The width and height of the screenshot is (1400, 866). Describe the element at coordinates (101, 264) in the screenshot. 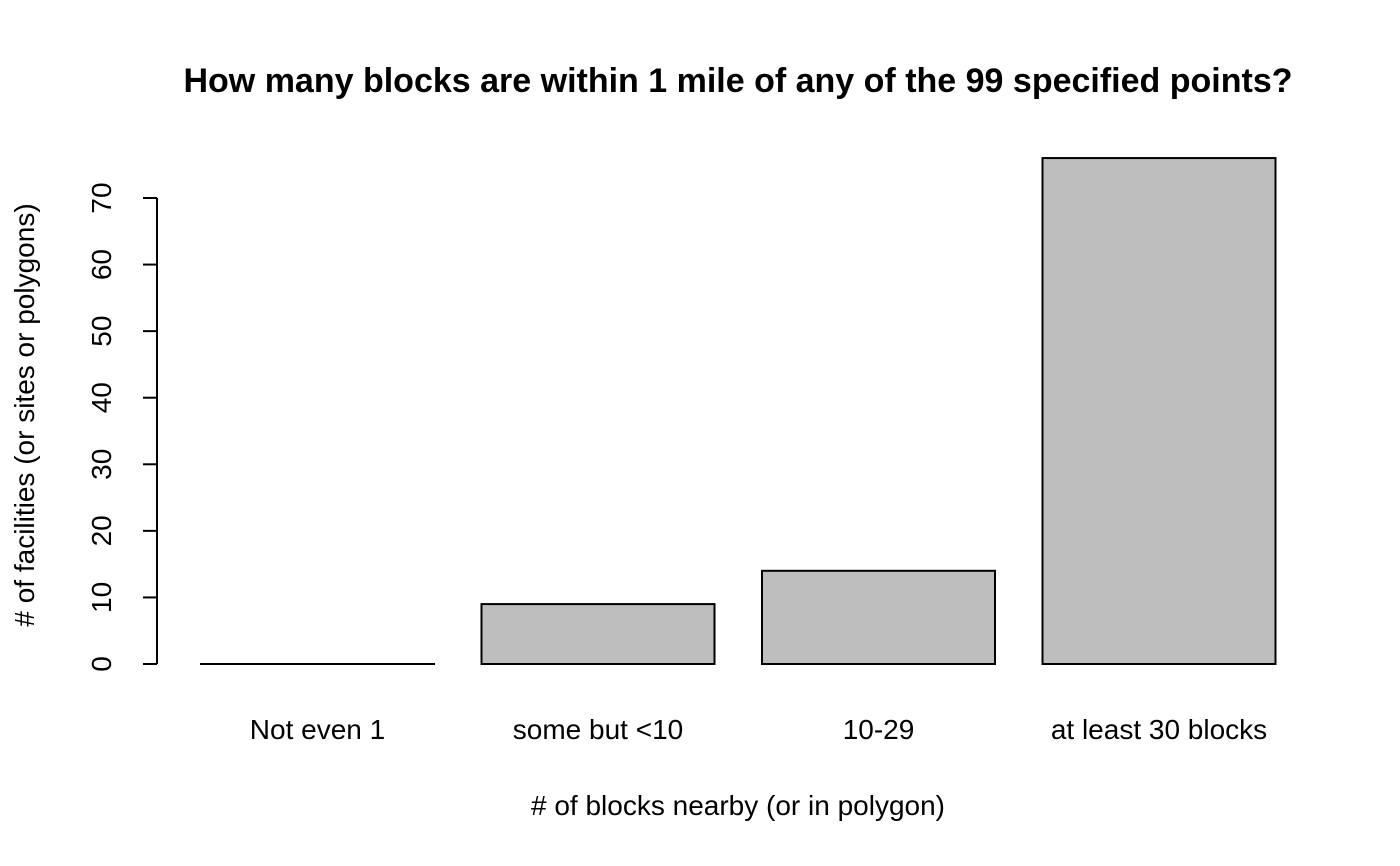

I see `y-tick-label: 60` at that location.